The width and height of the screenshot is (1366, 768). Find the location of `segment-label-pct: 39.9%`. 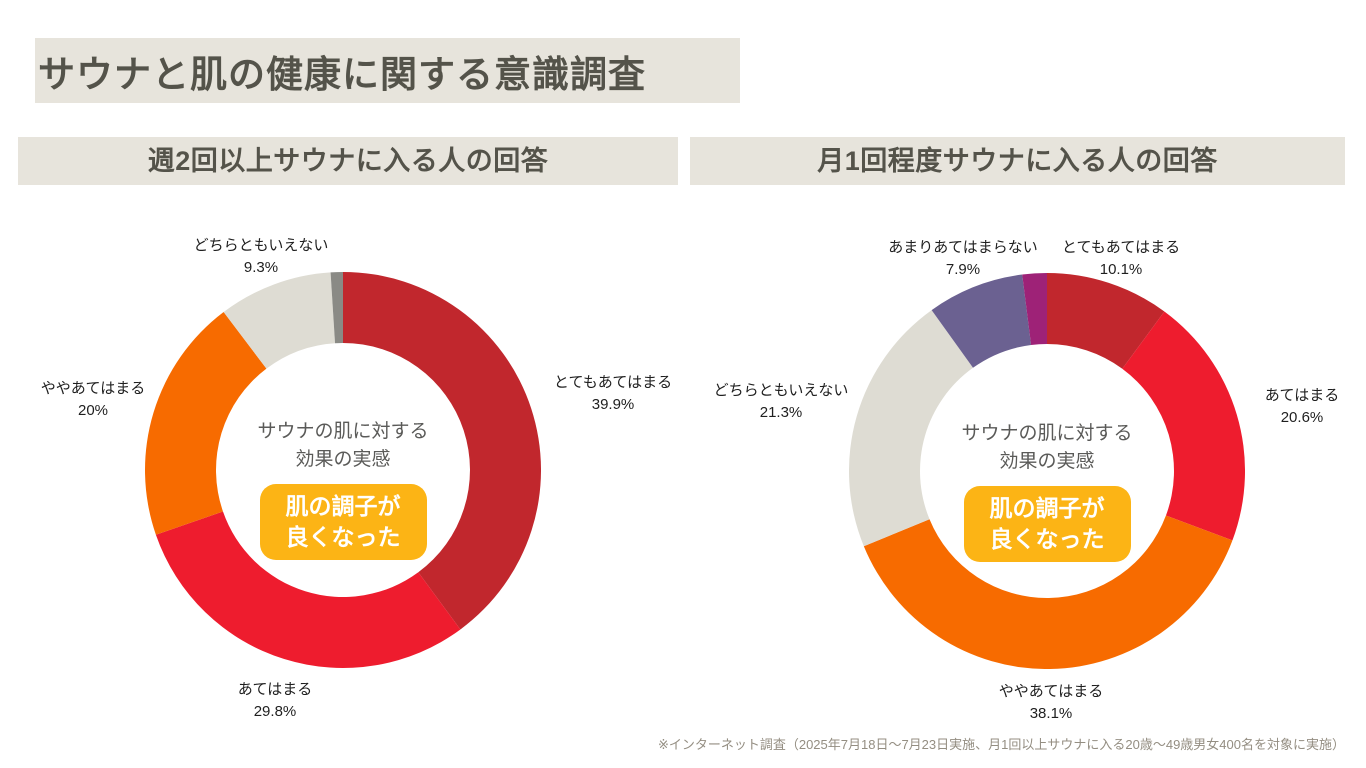

segment-label-pct: 39.9% is located at coordinates (613, 404).